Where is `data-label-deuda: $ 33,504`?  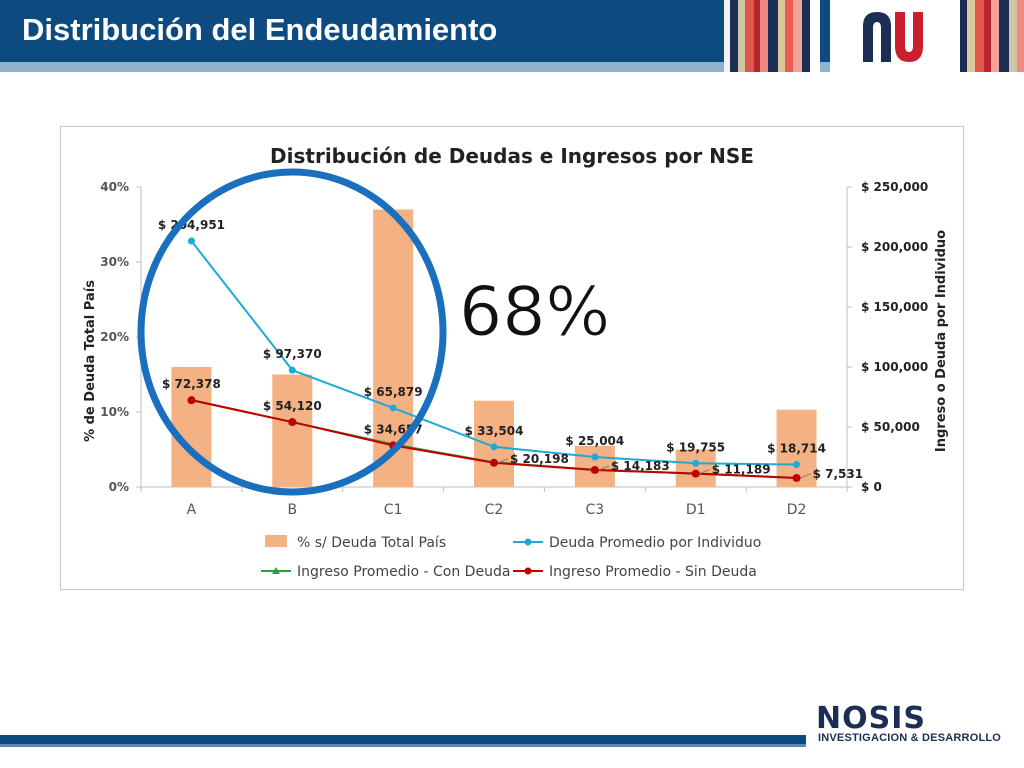
data-label-deuda: $ 33,504 is located at coordinates (494, 431).